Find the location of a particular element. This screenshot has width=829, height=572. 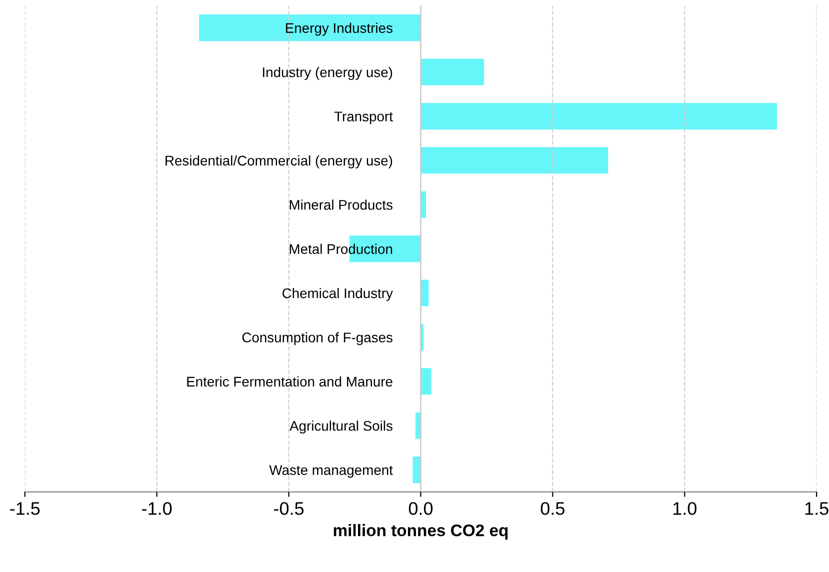

x-tick-label: 1.0 is located at coordinates (684, 508).